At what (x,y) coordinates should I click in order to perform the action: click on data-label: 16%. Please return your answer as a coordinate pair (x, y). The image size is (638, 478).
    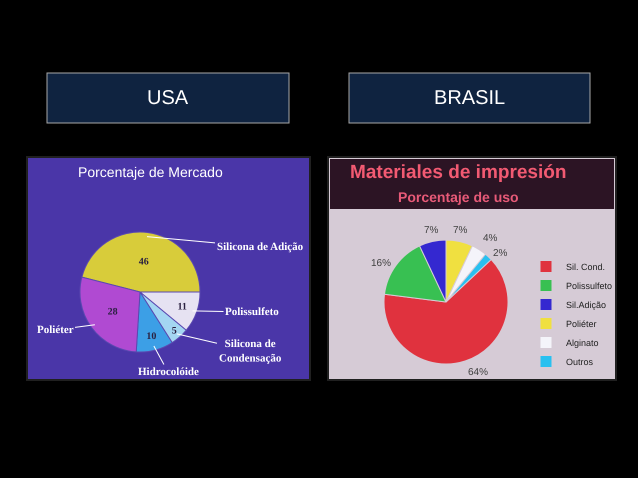
    Looking at the image, I should click on (381, 263).